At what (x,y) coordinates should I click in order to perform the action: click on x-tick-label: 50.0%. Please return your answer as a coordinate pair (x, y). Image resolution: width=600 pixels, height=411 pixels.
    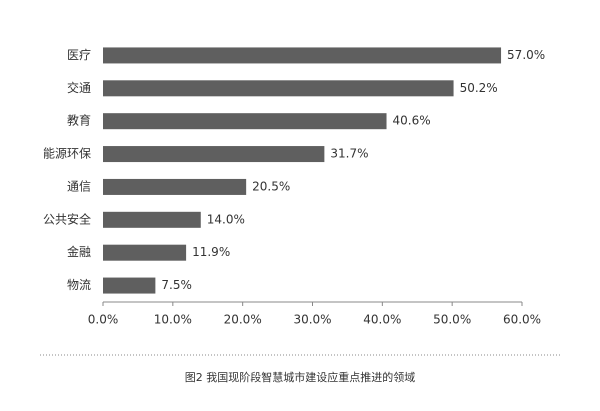
    Looking at the image, I should click on (452, 320).